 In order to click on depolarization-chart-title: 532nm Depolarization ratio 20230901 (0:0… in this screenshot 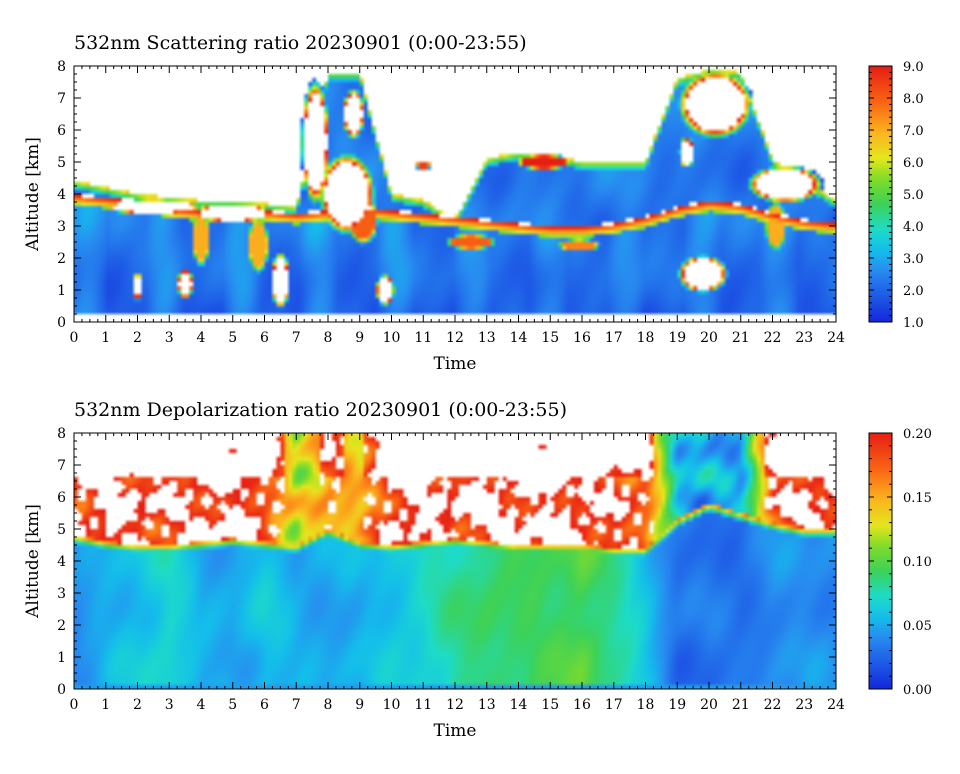, I will do `click(320, 410)`.